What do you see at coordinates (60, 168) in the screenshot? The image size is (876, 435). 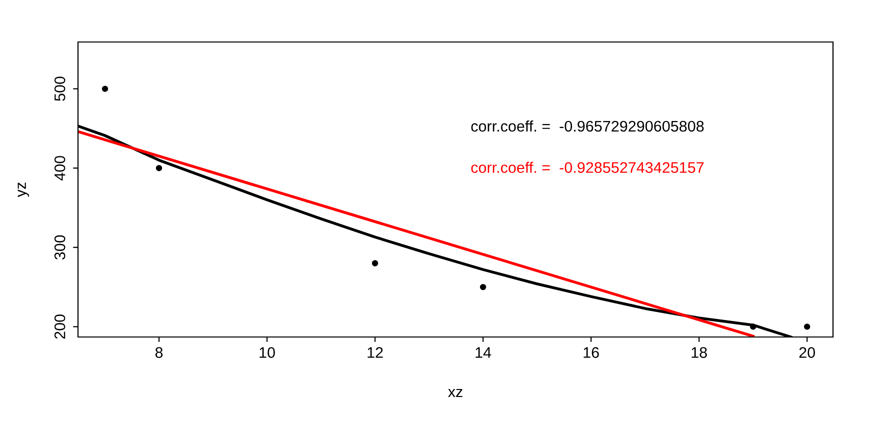 I see `y-tick-label: 400` at bounding box center [60, 168].